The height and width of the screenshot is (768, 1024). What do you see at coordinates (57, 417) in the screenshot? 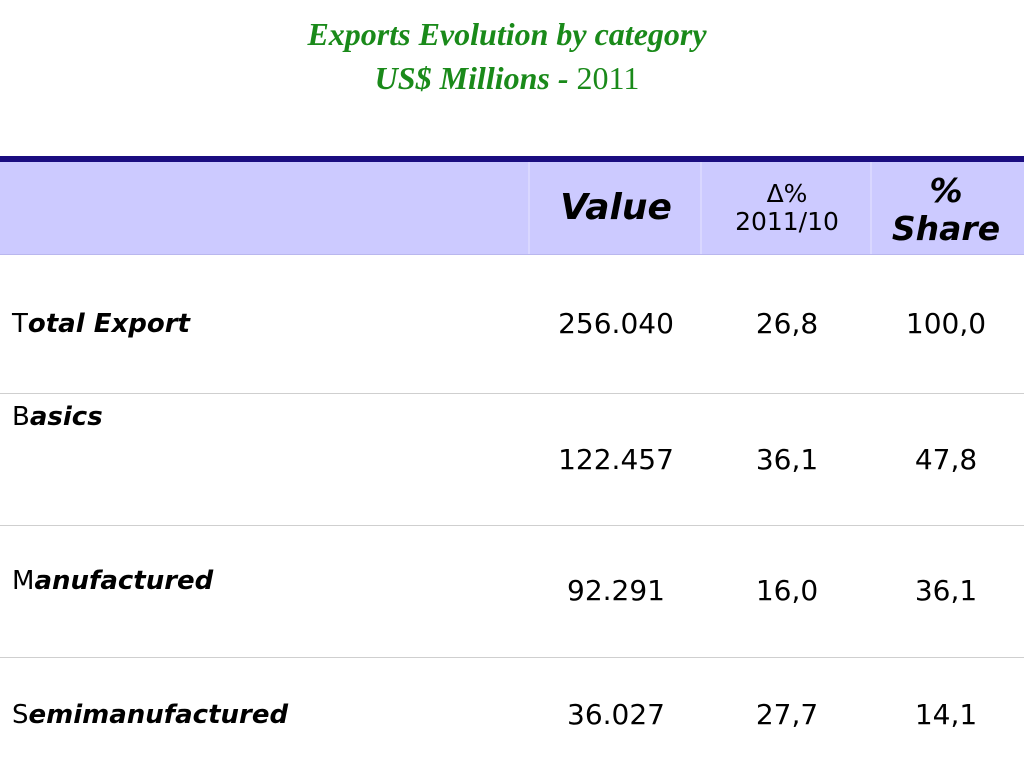
I see `row-label: Basics` at bounding box center [57, 417].